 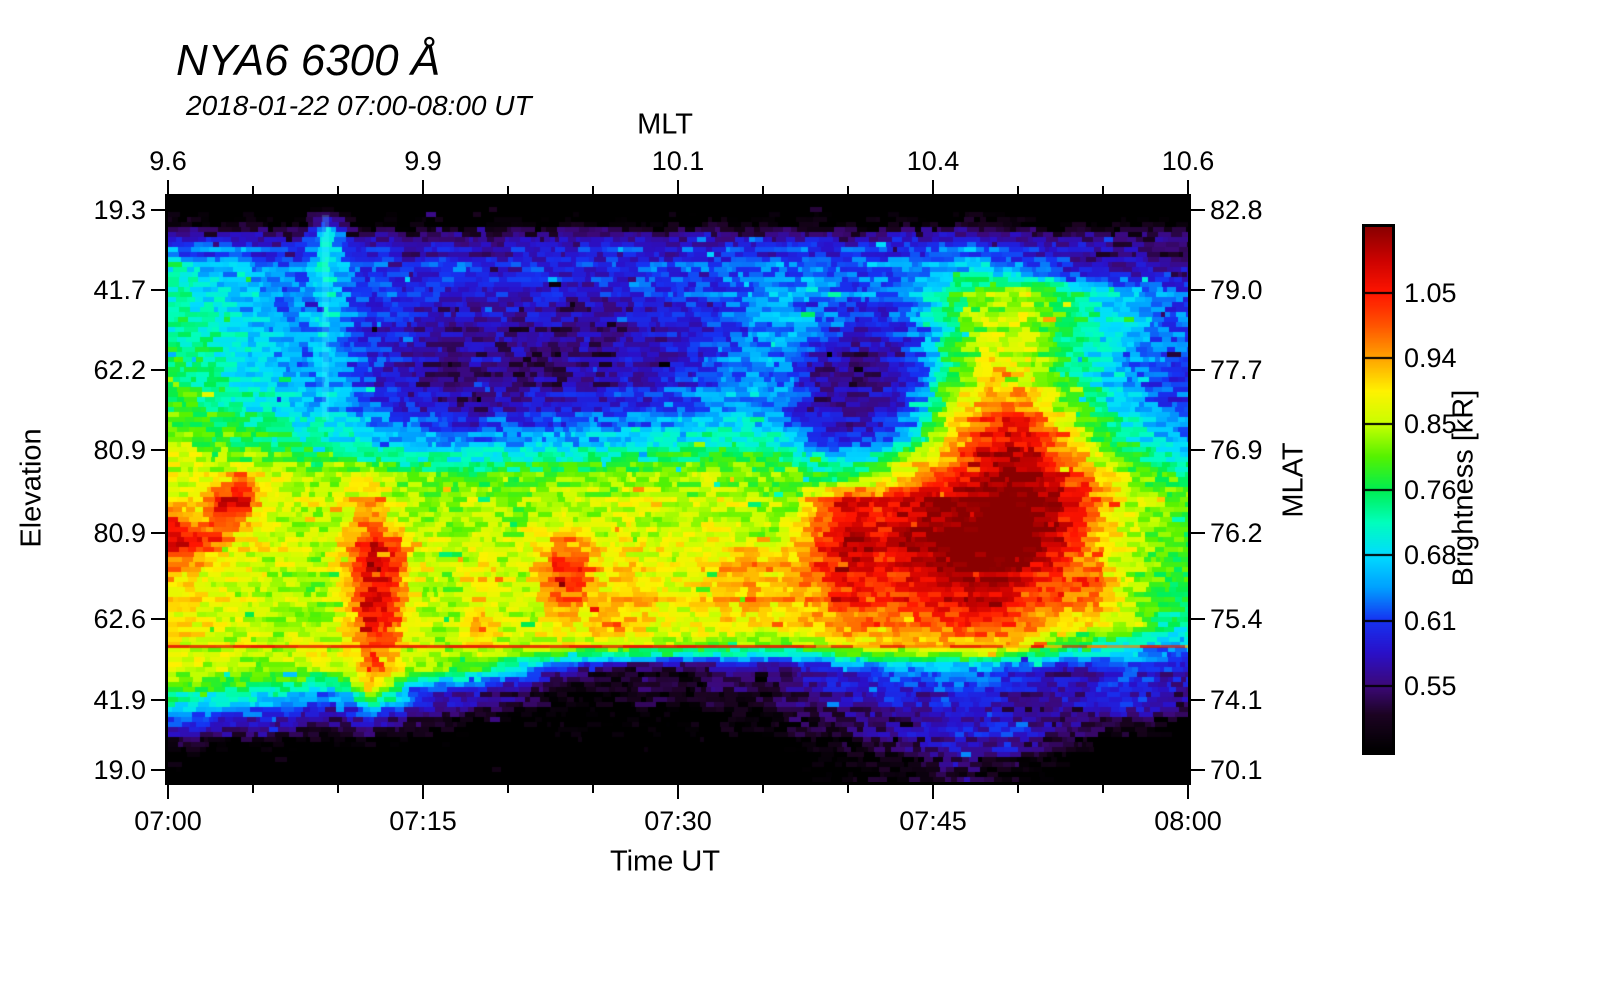 I want to click on colorbar-tick-label: 0.76, so click(x=1430, y=490).